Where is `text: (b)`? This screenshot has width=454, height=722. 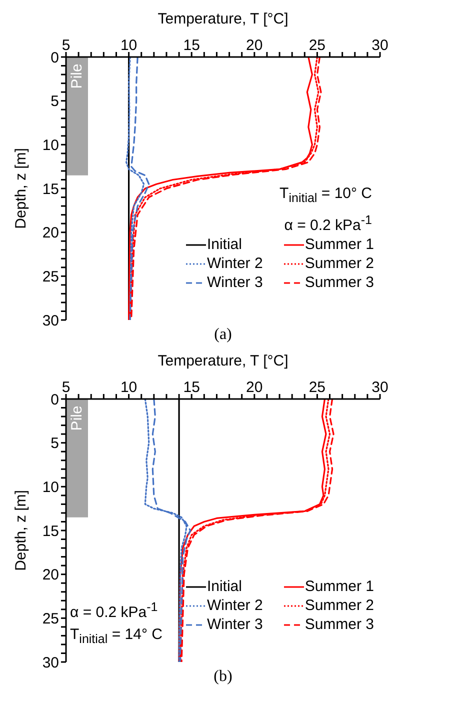
text: (b) is located at coordinates (223, 676).